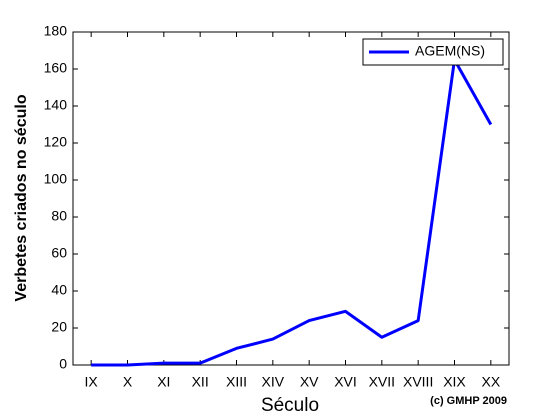 The height and width of the screenshot is (420, 560). I want to click on x-tick-label: X, so click(128, 382).